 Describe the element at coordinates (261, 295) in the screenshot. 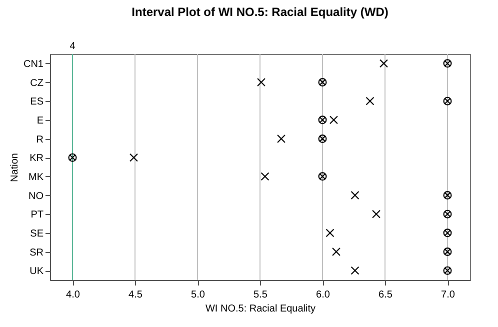

I see `x-tick-label: 5.5` at that location.